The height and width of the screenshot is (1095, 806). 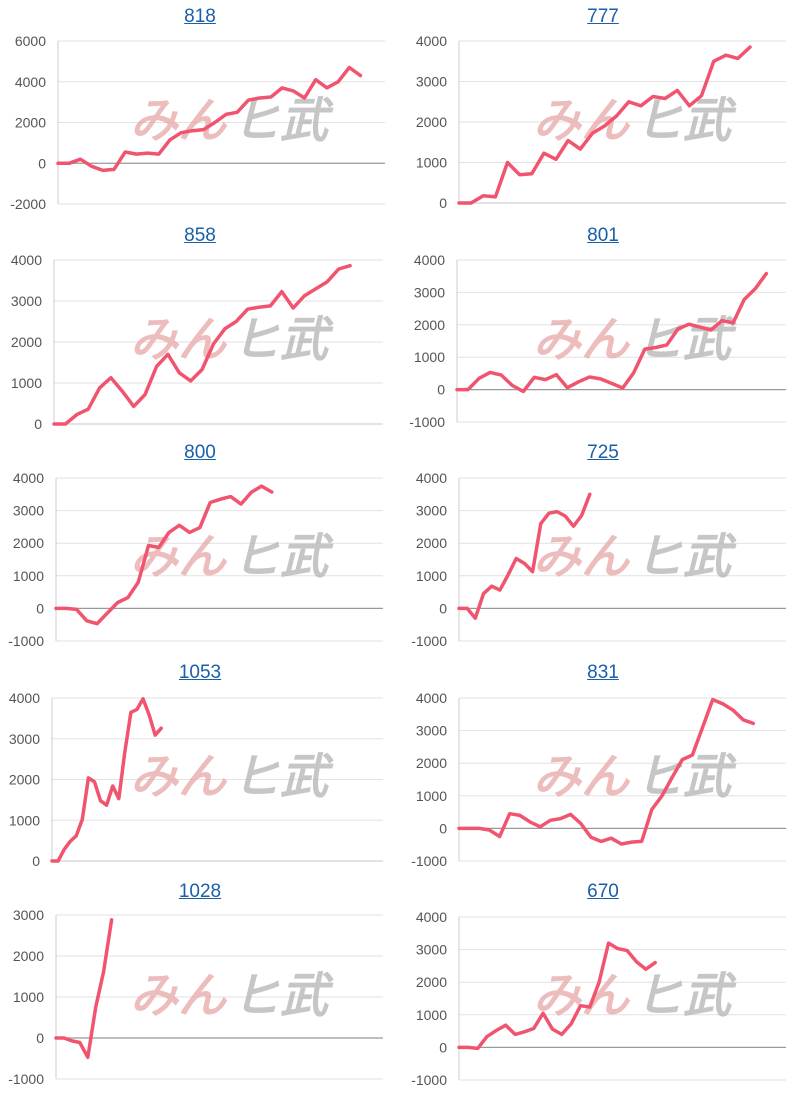 I want to click on chart-panel-831: 831 4000 3000 2000 1000 0 -1000 みん ヒ武, so click(x=603, y=765).